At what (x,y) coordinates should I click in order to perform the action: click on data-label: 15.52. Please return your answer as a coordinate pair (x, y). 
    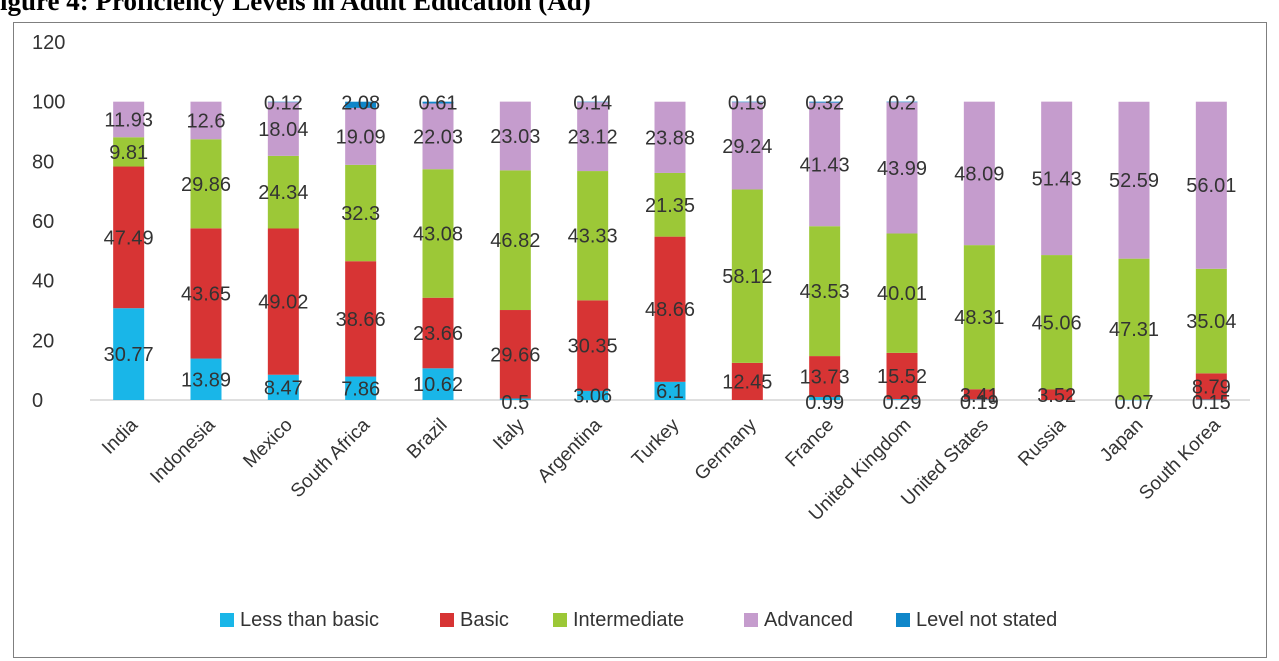
    Looking at the image, I should click on (902, 377).